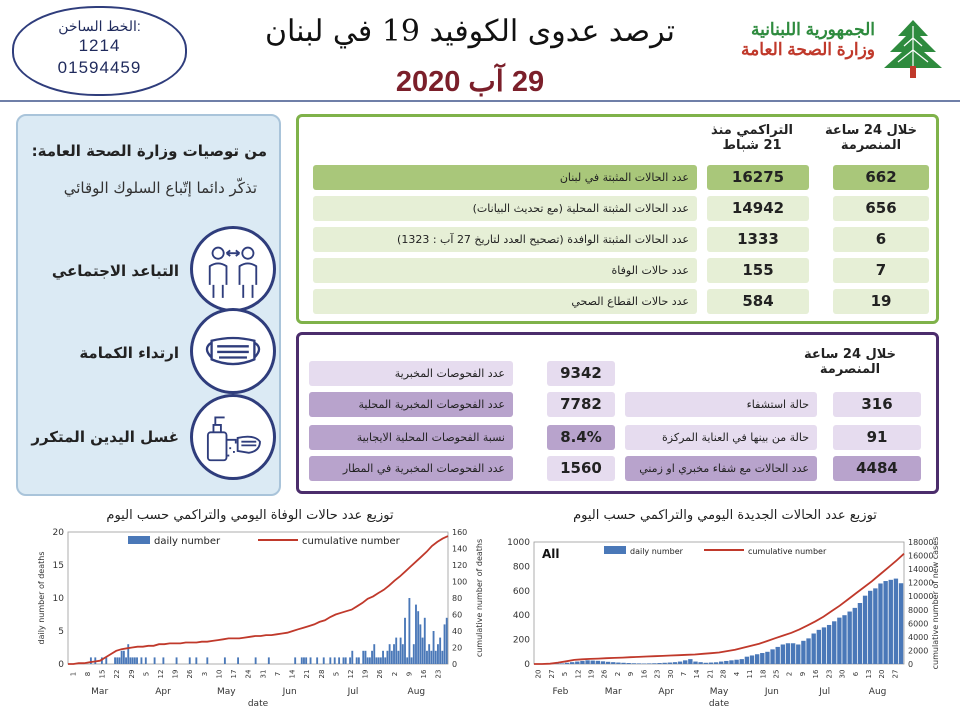  What do you see at coordinates (591, 674) in the screenshot?
I see `day-tick-label: 19` at bounding box center [591, 674].